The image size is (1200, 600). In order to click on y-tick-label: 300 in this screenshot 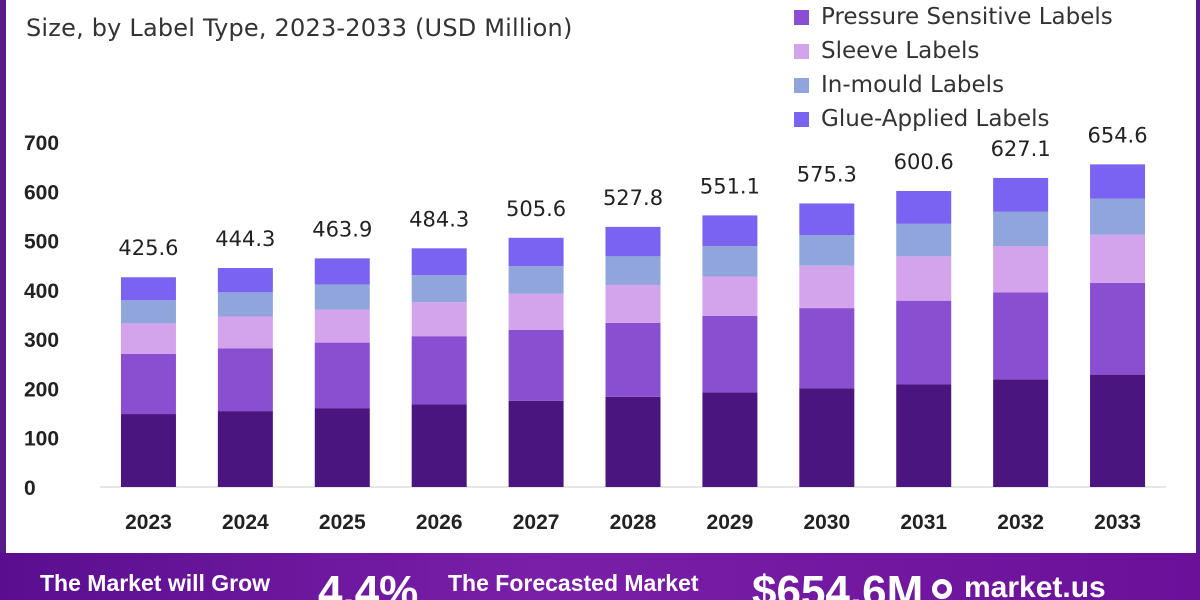, I will do `click(41, 340)`.